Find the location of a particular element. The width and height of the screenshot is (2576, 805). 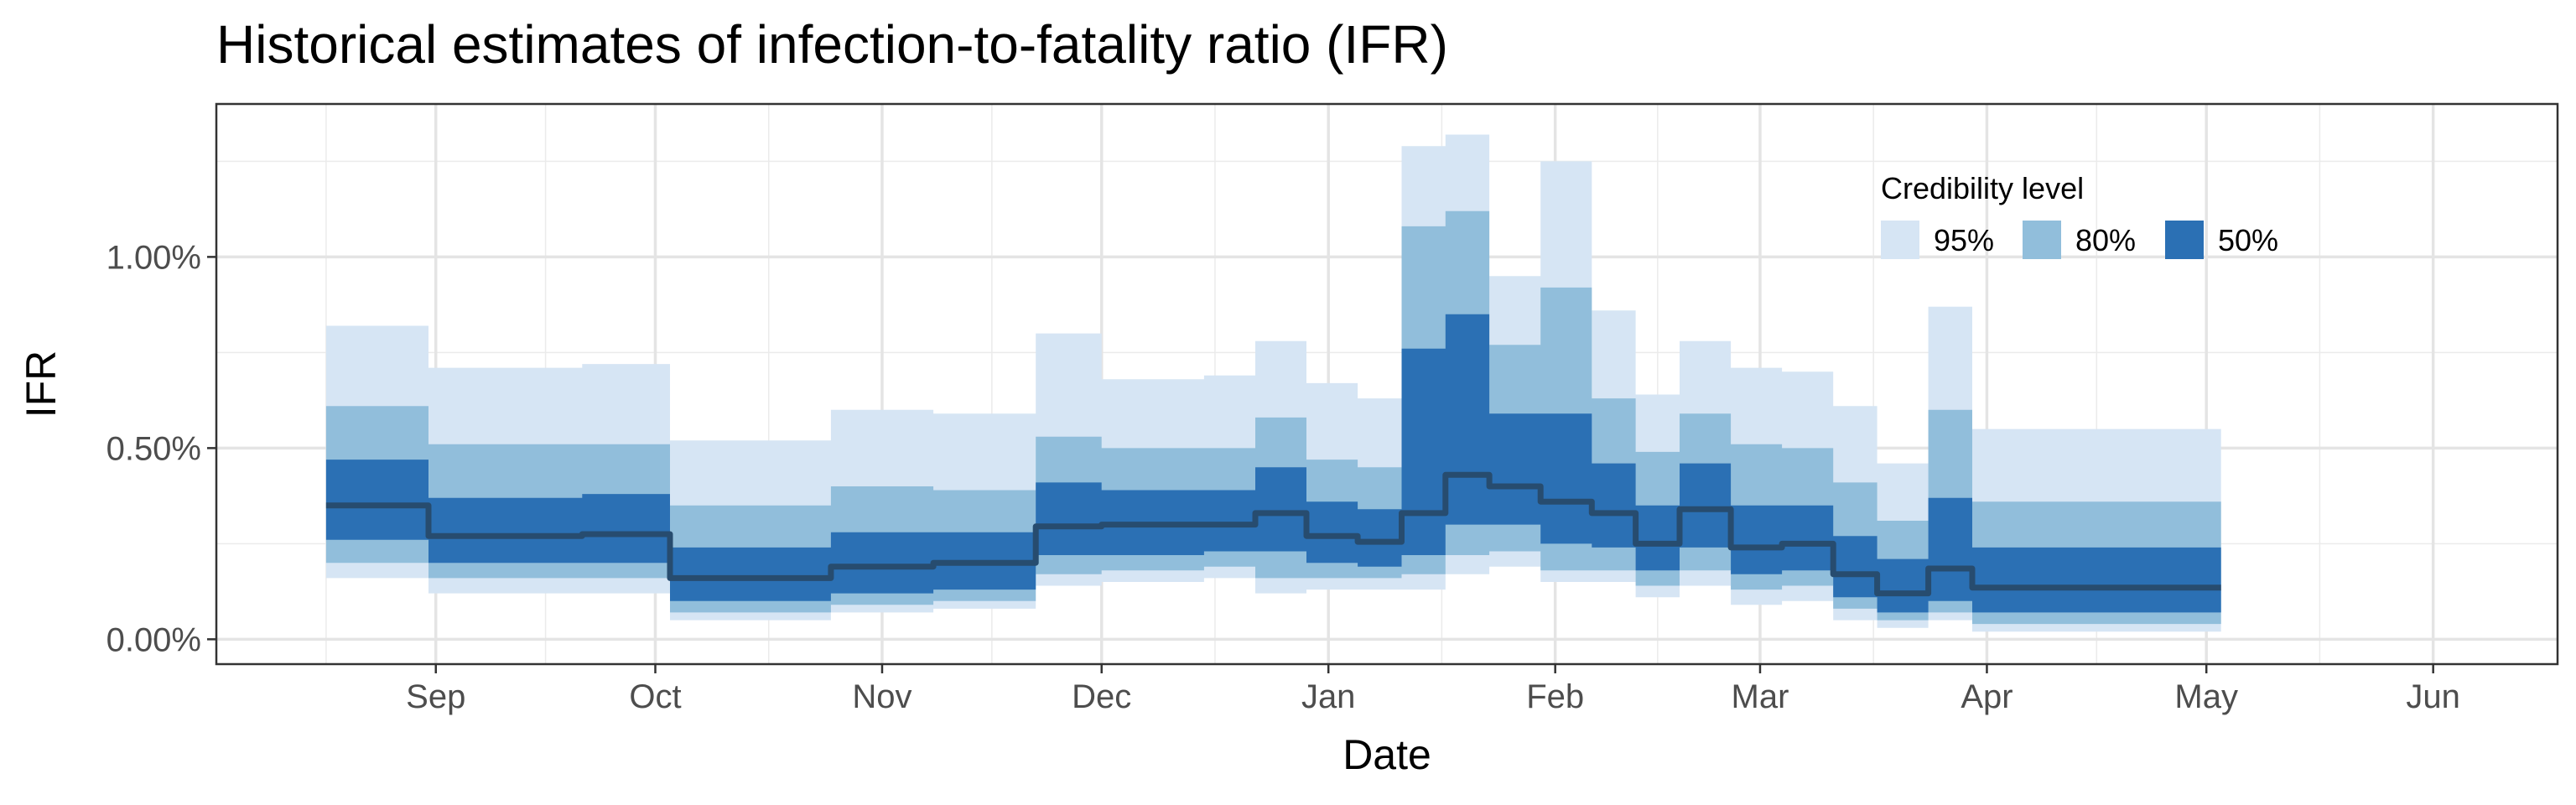

x-tick-label-Dec: Dec is located at coordinates (1101, 696).